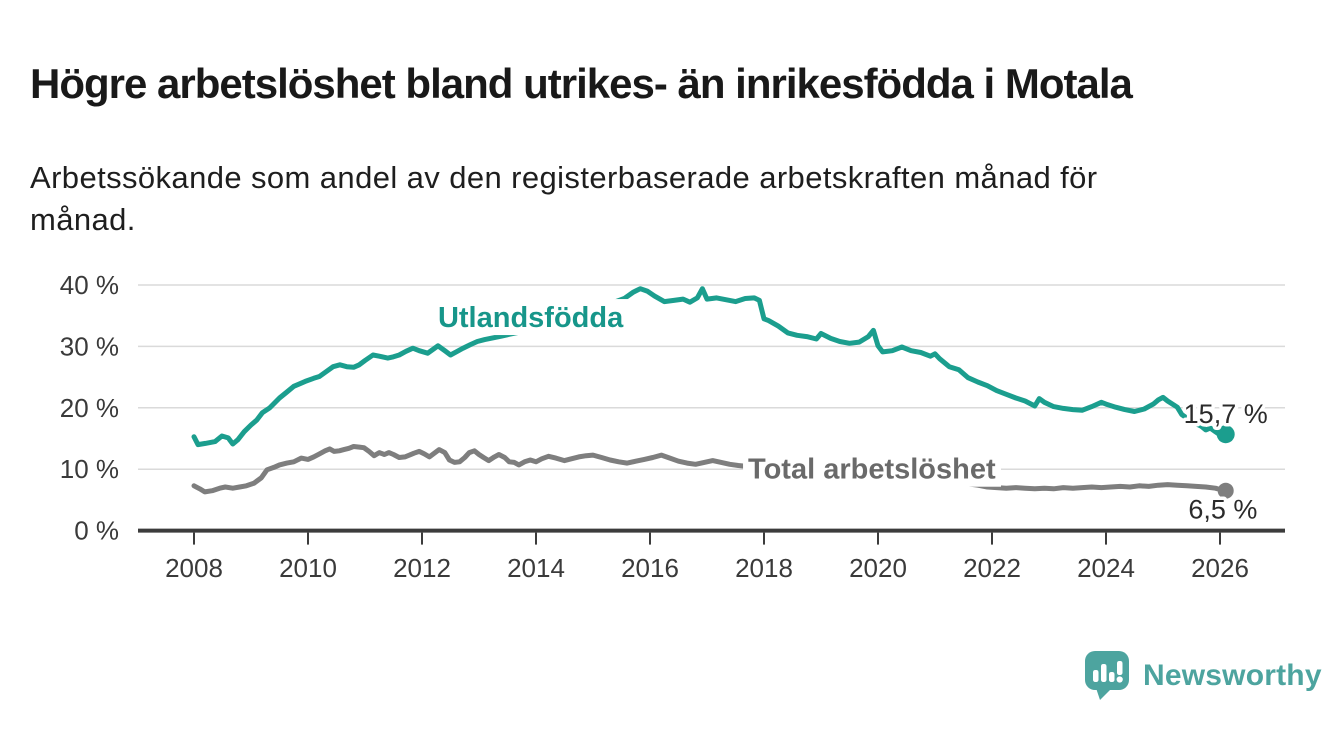 The width and height of the screenshot is (1340, 734). What do you see at coordinates (878, 568) in the screenshot?
I see `x-tick-label: 2020` at bounding box center [878, 568].